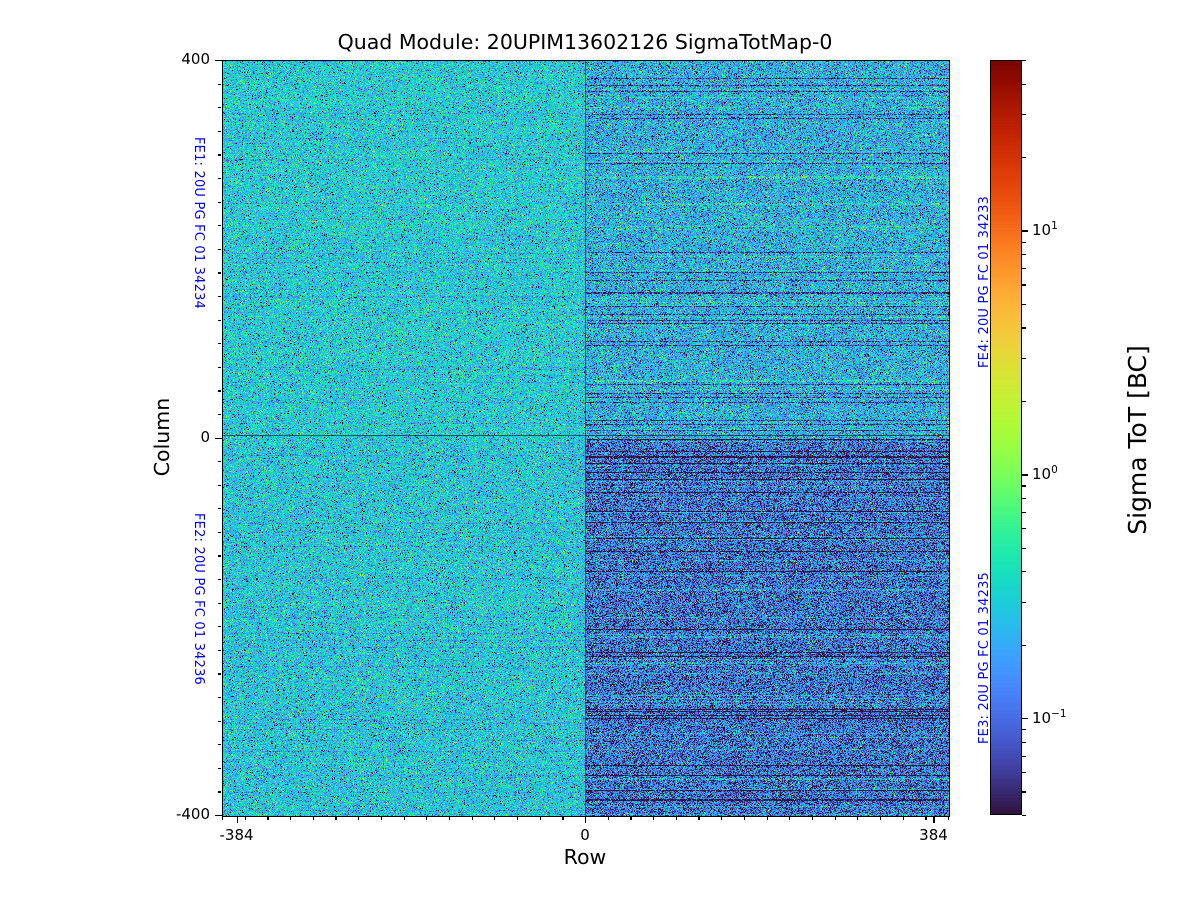 This screenshot has width=1200, height=900. Describe the element at coordinates (195, 59) in the screenshot. I see `y-axis-tick-label: 400` at that location.